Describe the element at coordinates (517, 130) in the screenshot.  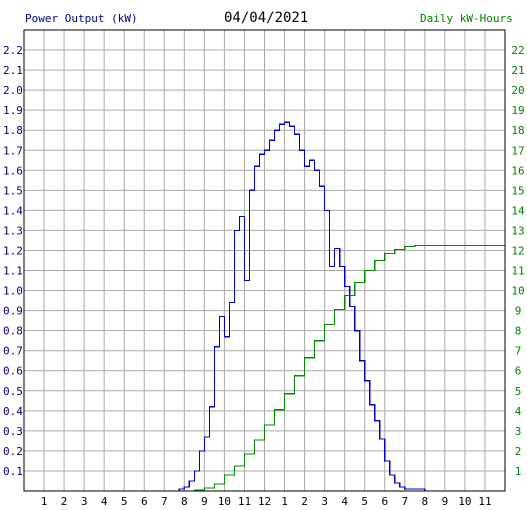
I see `y-right-tick-label: 18` at that location.